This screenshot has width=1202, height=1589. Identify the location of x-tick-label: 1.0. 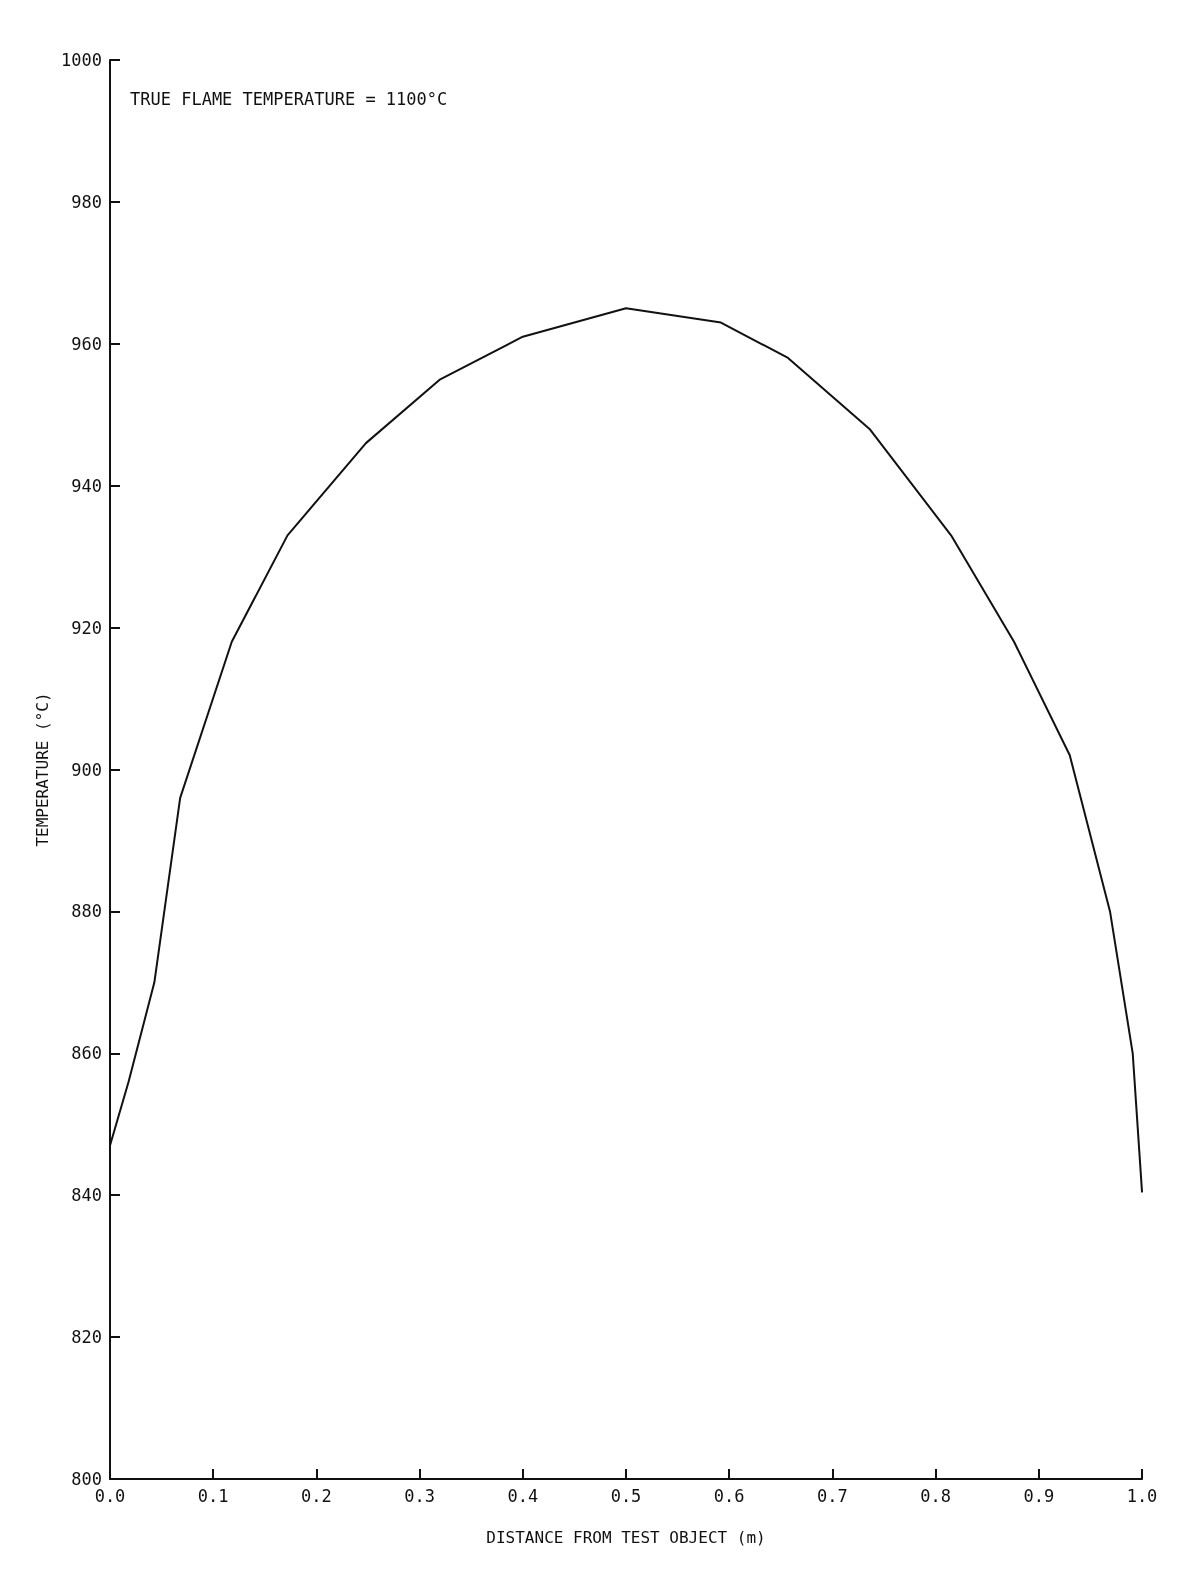
(1142, 1495).